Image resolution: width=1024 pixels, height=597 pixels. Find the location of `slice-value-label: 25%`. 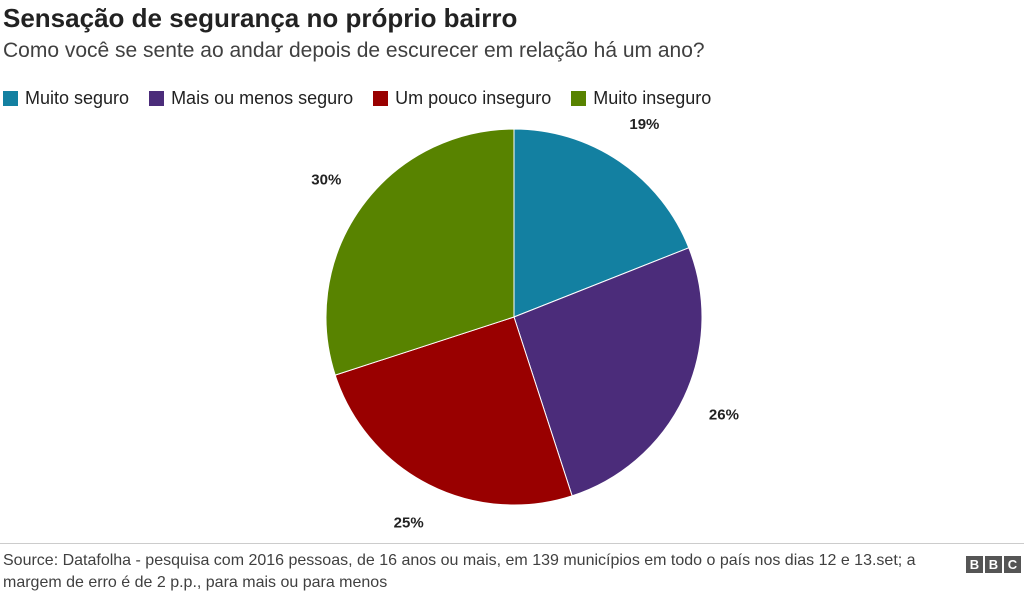

slice-value-label: 25% is located at coordinates (409, 523).